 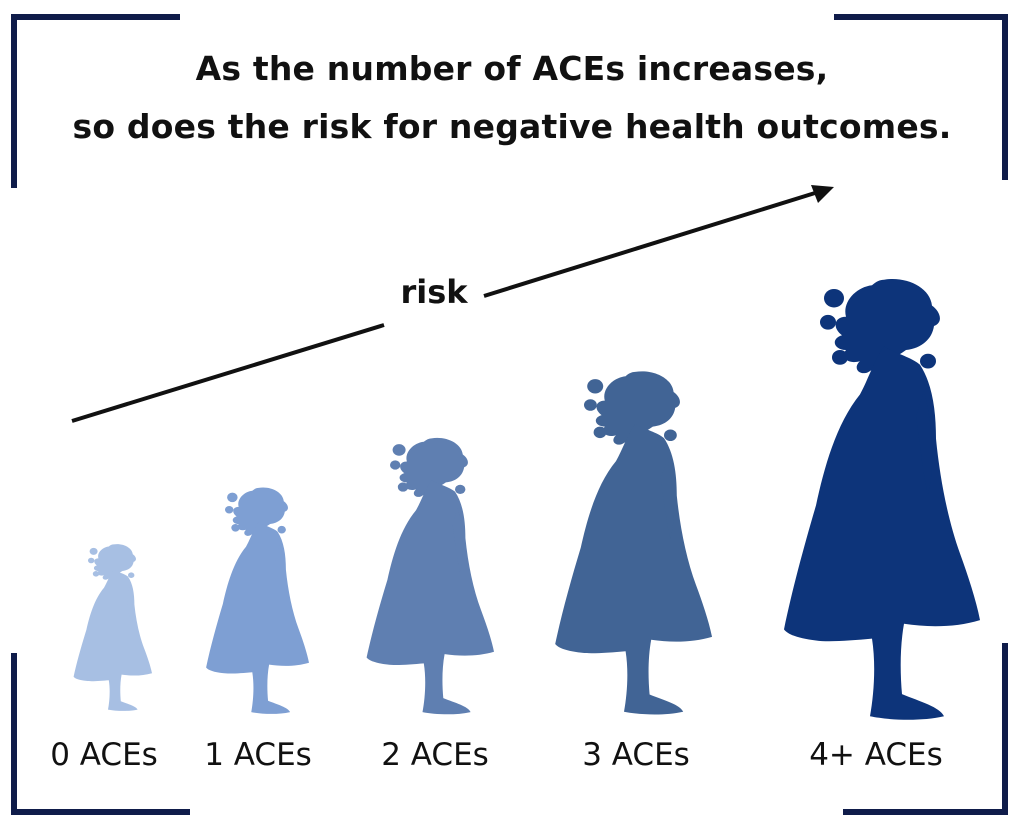 What do you see at coordinates (434, 292) in the screenshot?
I see `risk-label: risk` at bounding box center [434, 292].